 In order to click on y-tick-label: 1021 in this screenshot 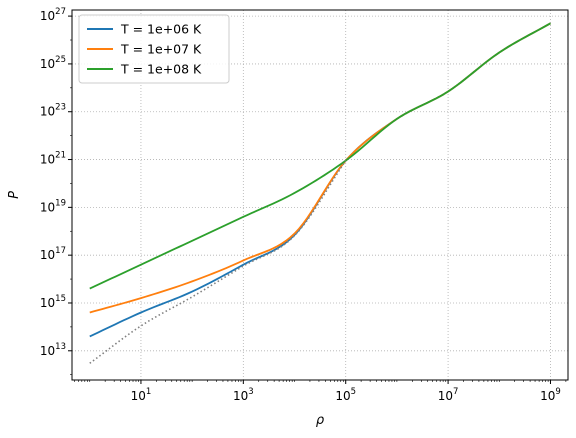, I will do `click(53, 159)`.